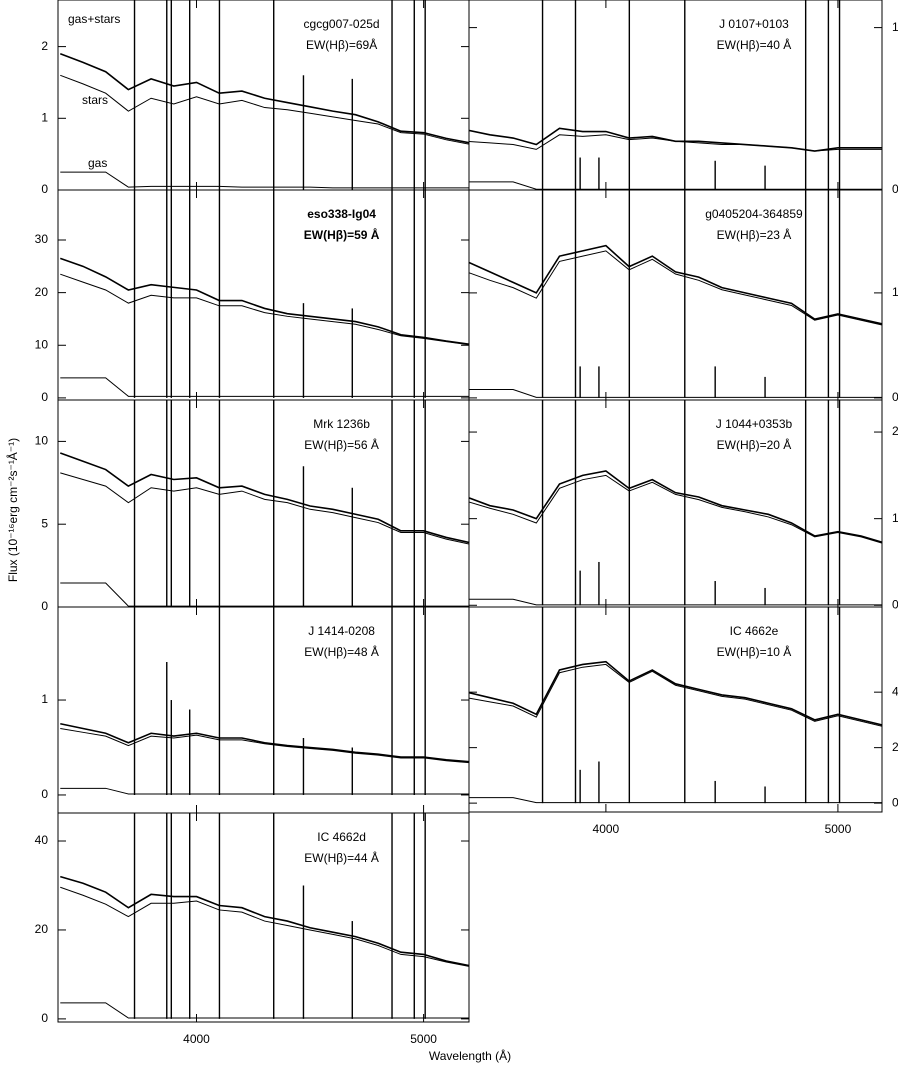 The height and width of the screenshot is (1069, 898). What do you see at coordinates (754, 424) in the screenshot?
I see `panel-title: J 1044+0353b` at bounding box center [754, 424].